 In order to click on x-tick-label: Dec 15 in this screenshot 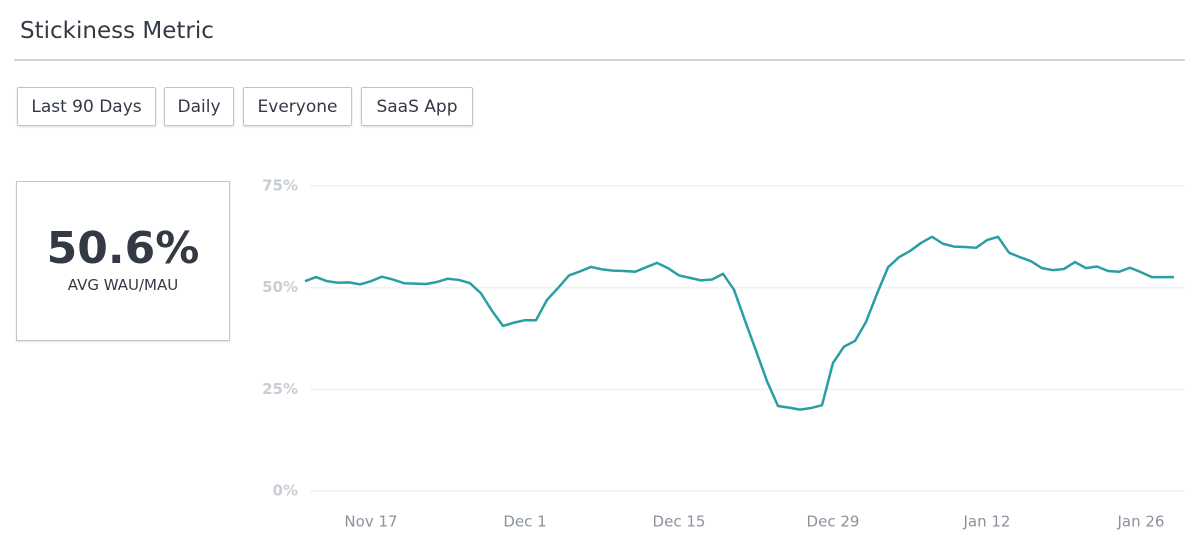, I will do `click(679, 522)`.